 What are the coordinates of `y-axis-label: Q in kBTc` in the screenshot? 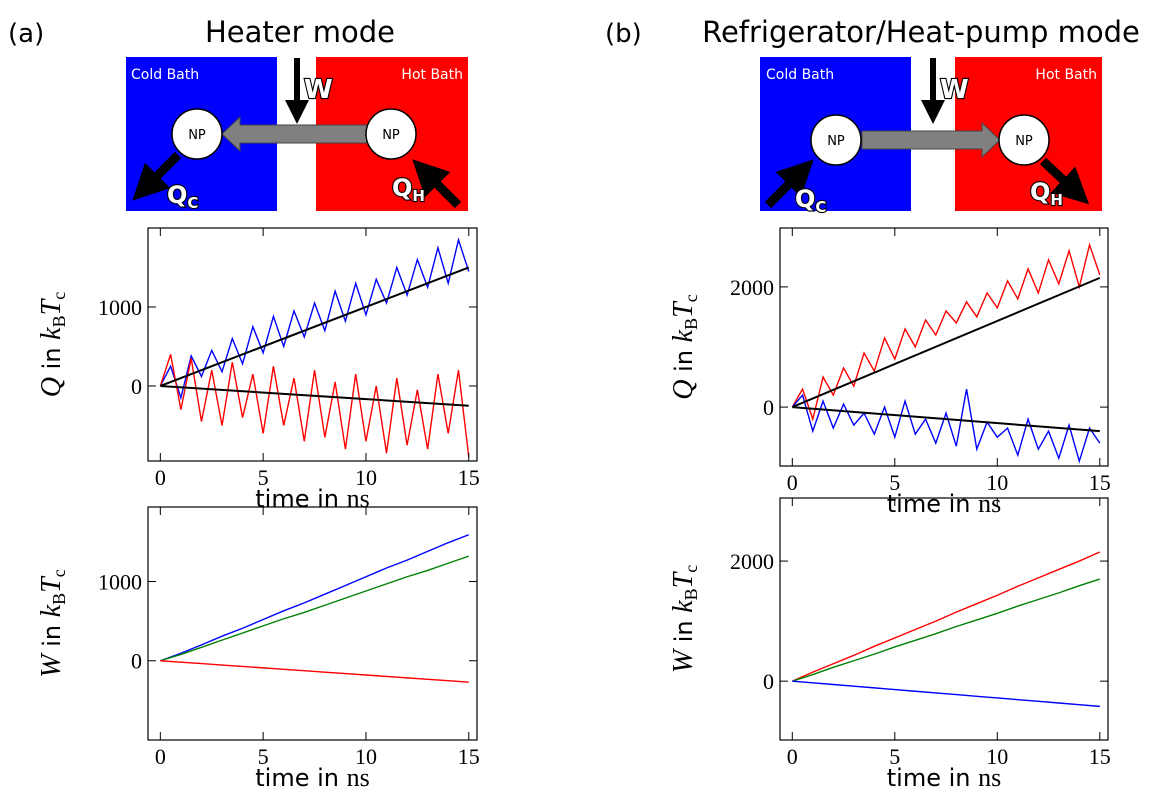 It's located at (684, 346).